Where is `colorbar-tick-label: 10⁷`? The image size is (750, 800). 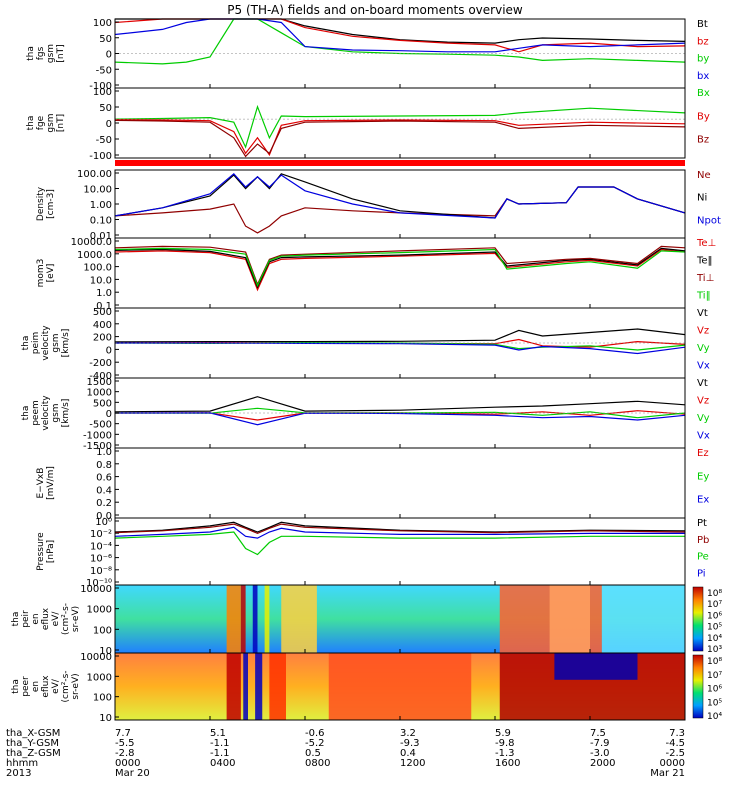 colorbar-tick-label: 10⁷ is located at coordinates (714, 676).